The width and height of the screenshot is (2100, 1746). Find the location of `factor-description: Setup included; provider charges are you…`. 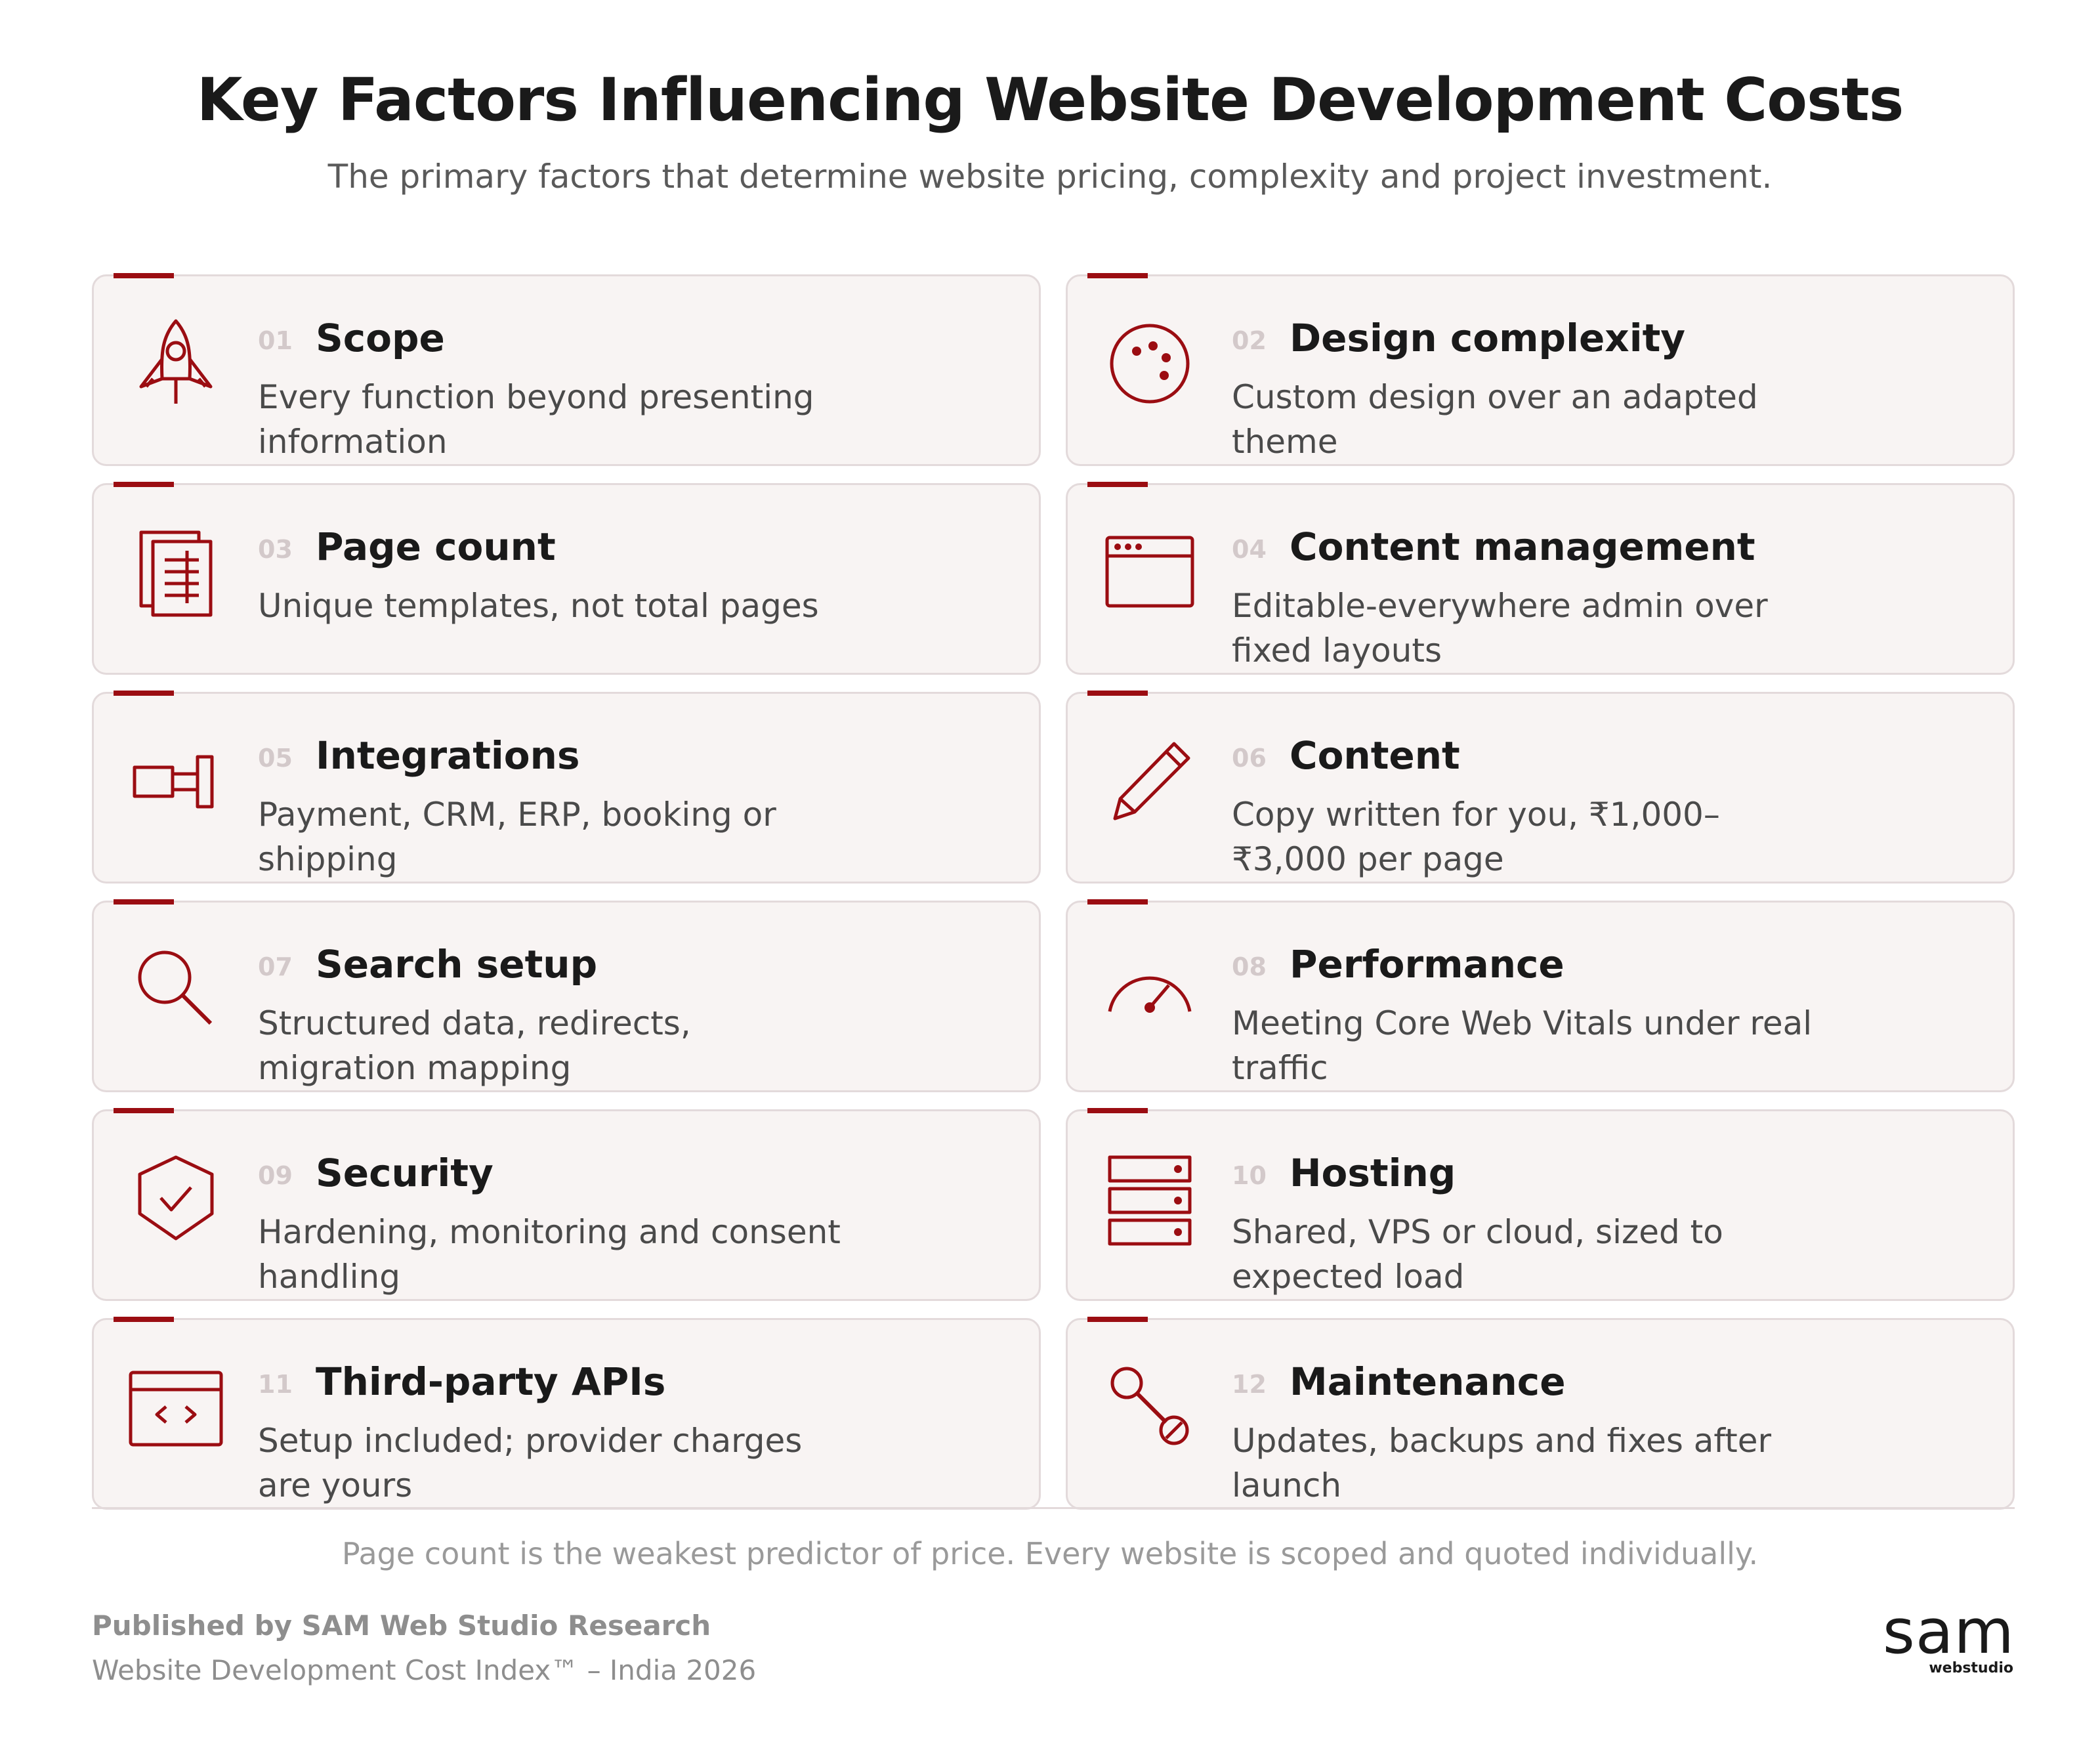

factor-description: Setup included; provider charges are you… is located at coordinates (530, 1463).